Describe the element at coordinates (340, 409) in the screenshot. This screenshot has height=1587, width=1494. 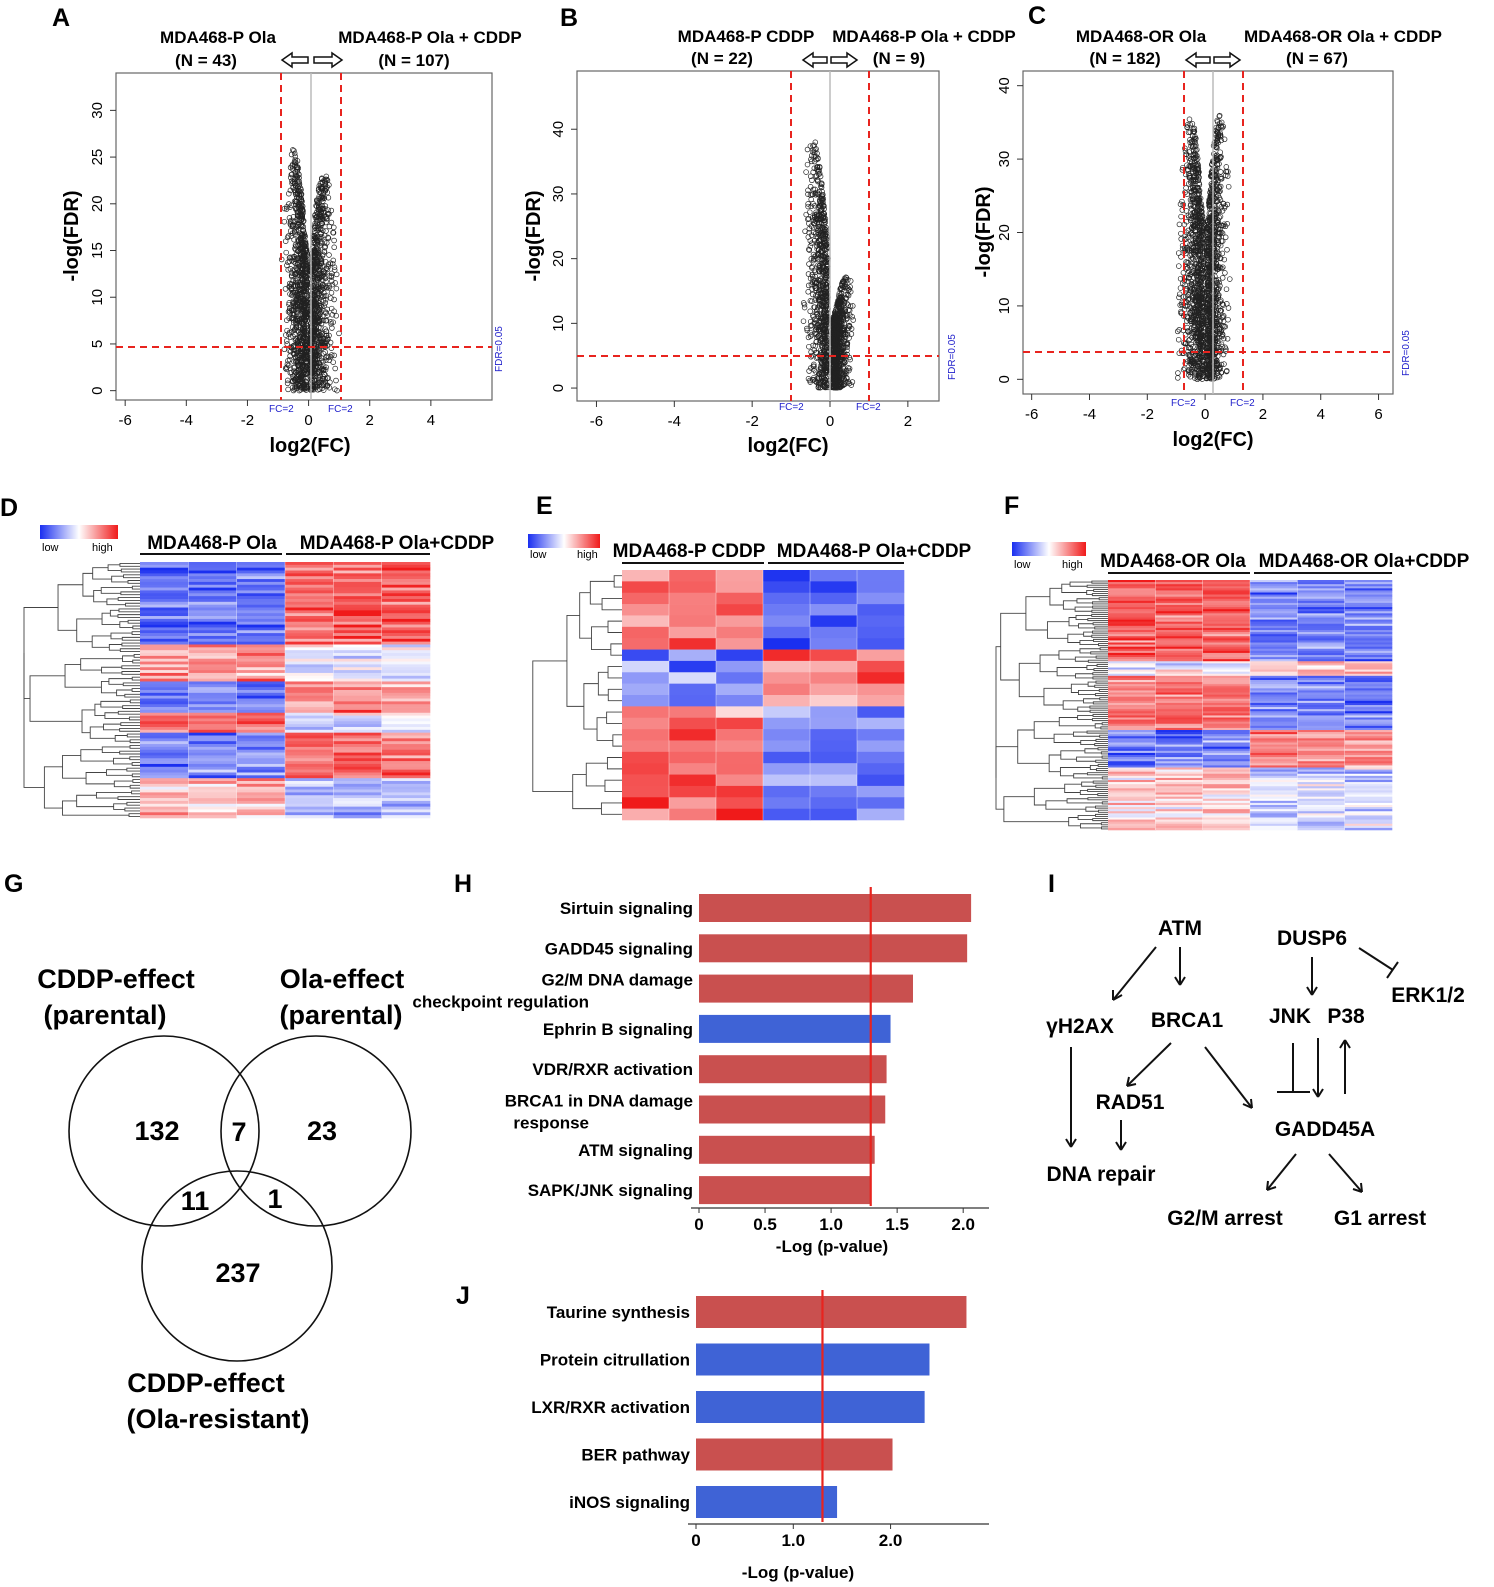
I see `fc-right-label: FC=2` at that location.